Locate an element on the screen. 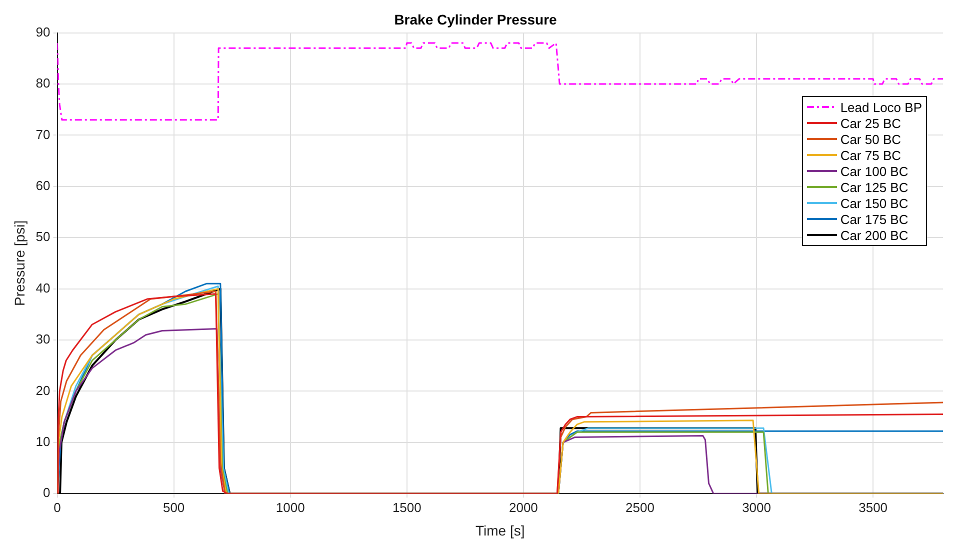 This screenshot has width=953, height=552. legend-label: Car 200 BC is located at coordinates (874, 235).